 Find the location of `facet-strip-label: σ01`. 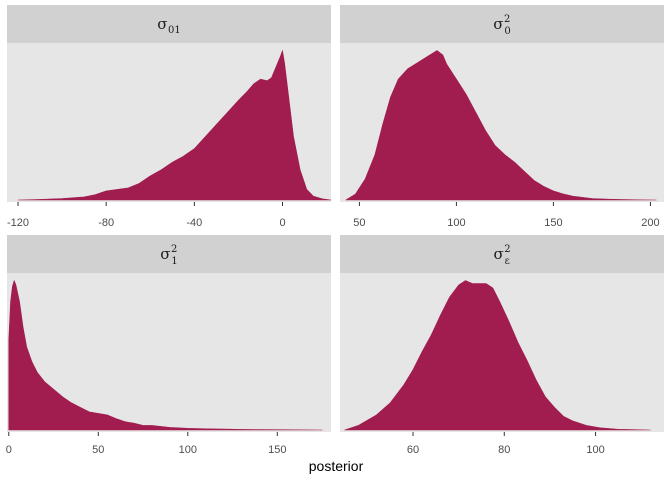

facet-strip-label: σ01 is located at coordinates (168, 25).